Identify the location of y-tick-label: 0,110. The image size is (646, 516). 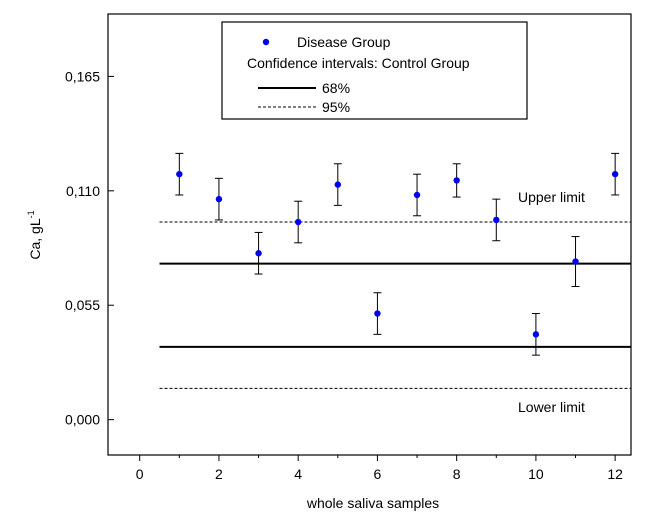
(83, 191).